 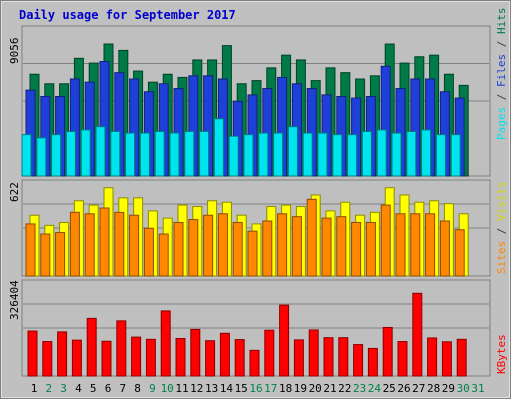 I want to click on legend-panel3: KBytes, so click(x=501, y=354).